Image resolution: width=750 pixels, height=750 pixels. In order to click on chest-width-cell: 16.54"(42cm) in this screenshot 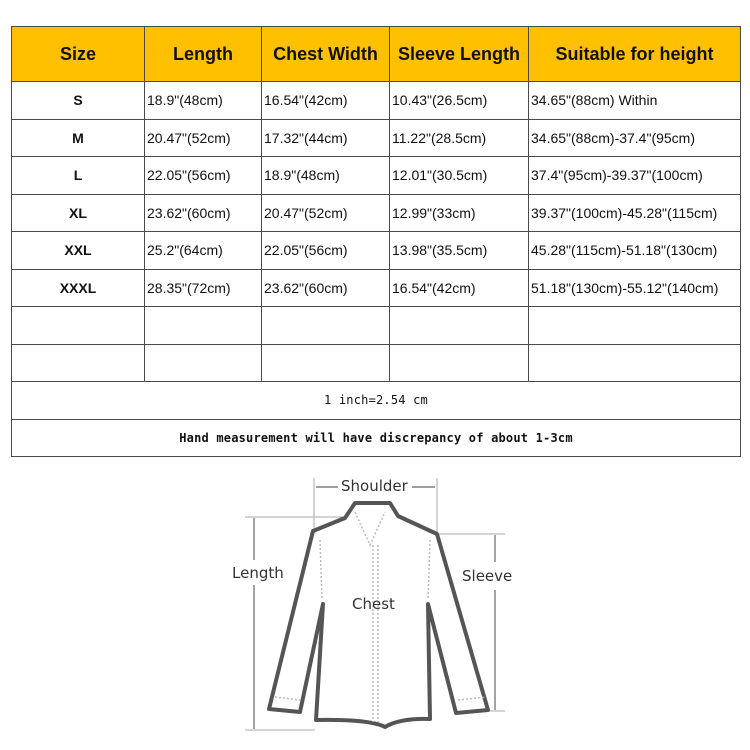, I will do `click(325, 100)`.